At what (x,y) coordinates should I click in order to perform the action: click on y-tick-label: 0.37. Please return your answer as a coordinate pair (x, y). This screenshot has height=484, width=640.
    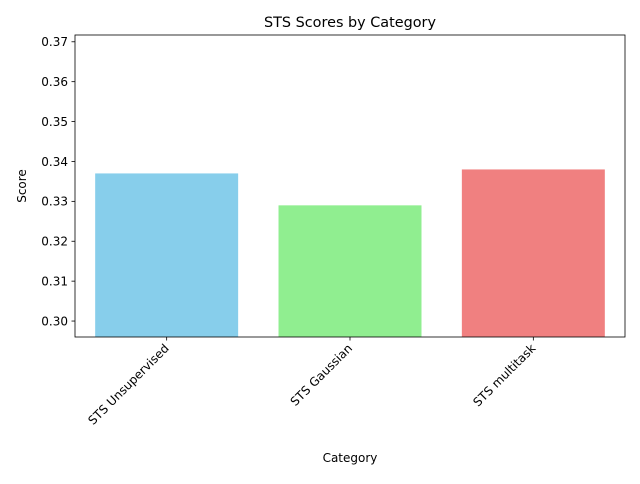
    Looking at the image, I should click on (54, 42).